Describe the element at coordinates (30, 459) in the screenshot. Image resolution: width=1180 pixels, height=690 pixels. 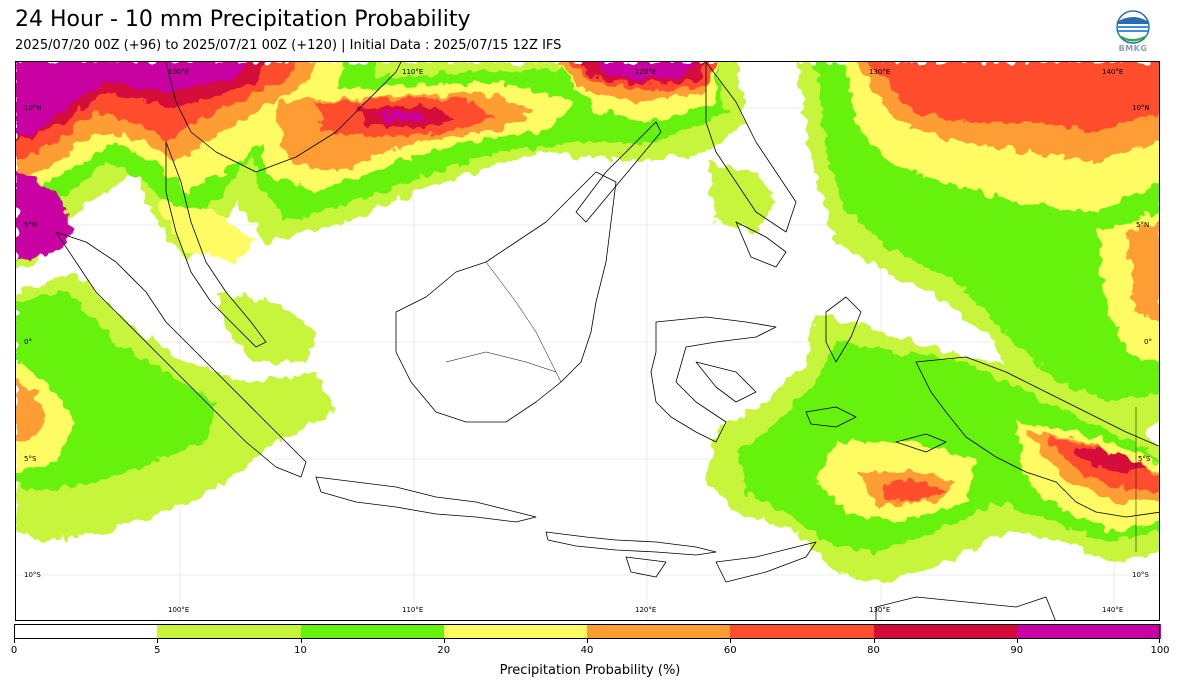
I see `lat-label-left: 5°S` at that location.